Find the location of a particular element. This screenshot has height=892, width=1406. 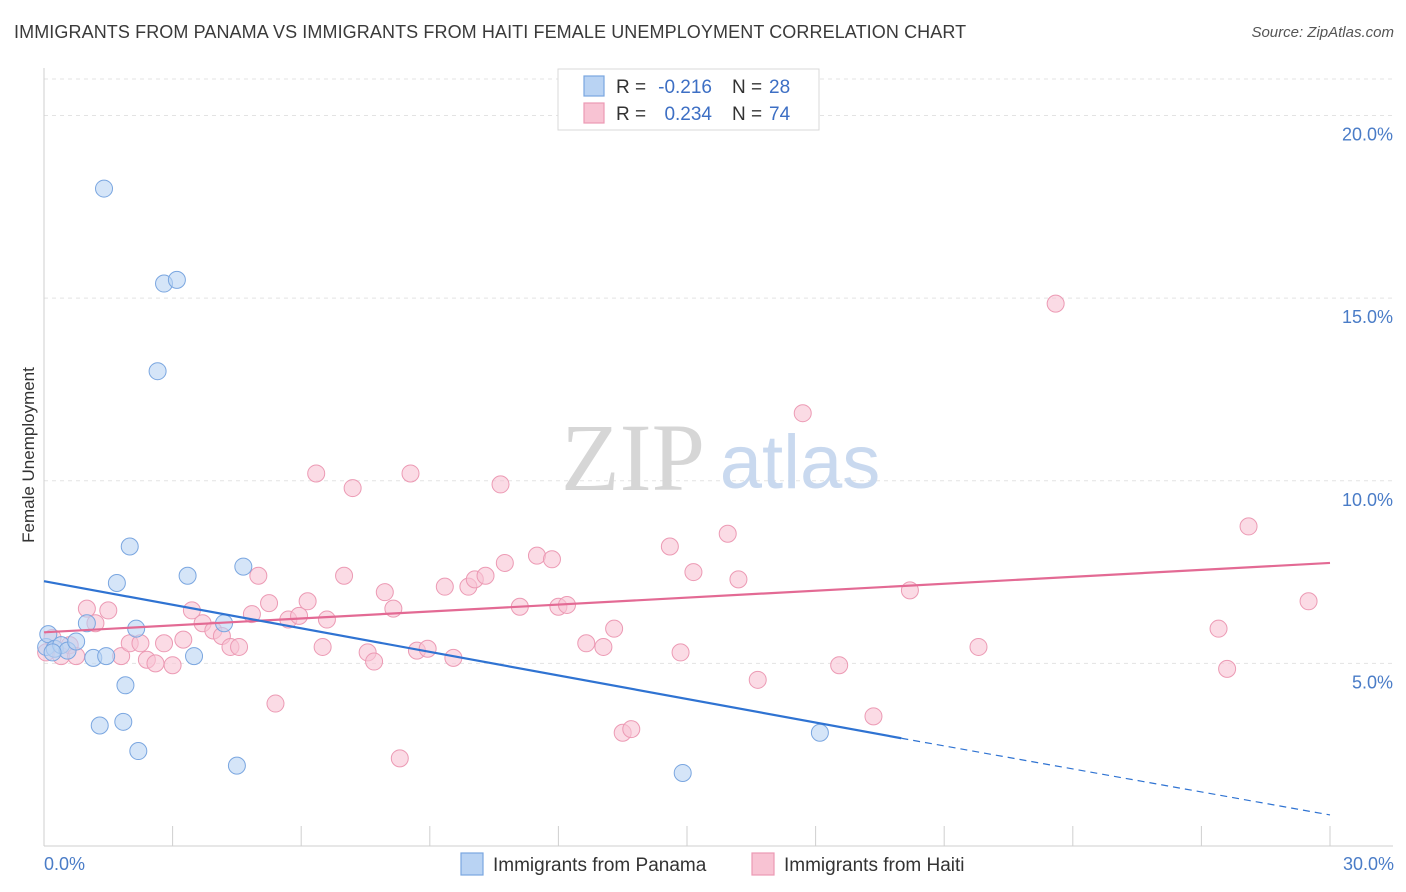

y-axis-label: Female Unemployment is located at coordinates (28, 455).